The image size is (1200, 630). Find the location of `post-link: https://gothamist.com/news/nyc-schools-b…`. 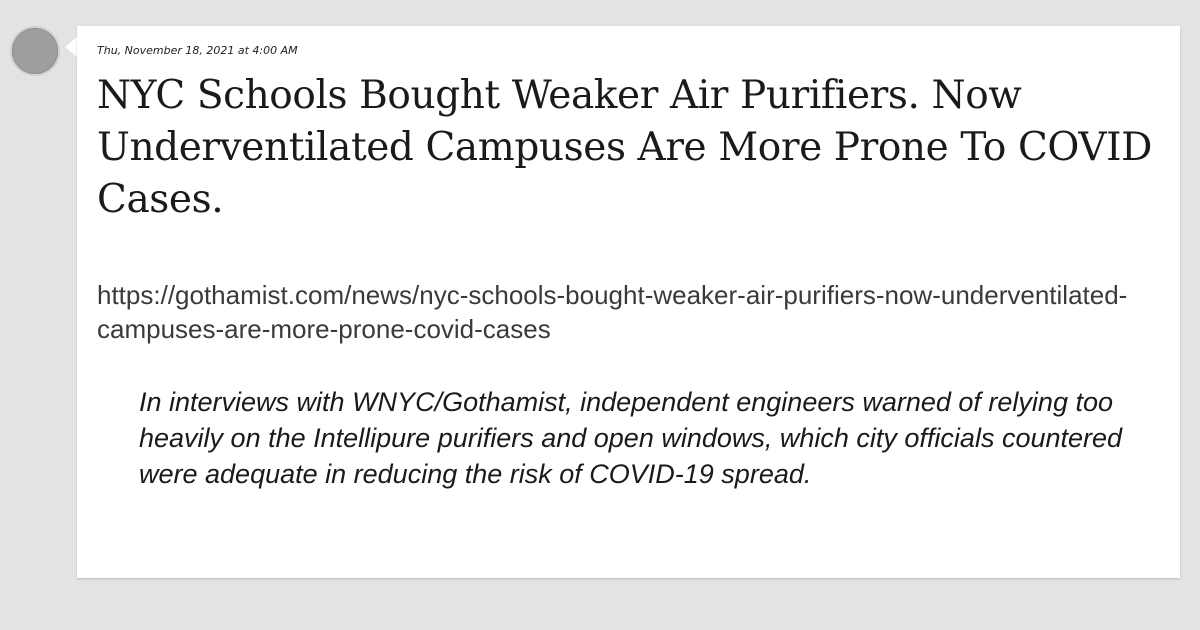

post-link: https://gothamist.com/news/nyc-schools-b… is located at coordinates (612, 312).